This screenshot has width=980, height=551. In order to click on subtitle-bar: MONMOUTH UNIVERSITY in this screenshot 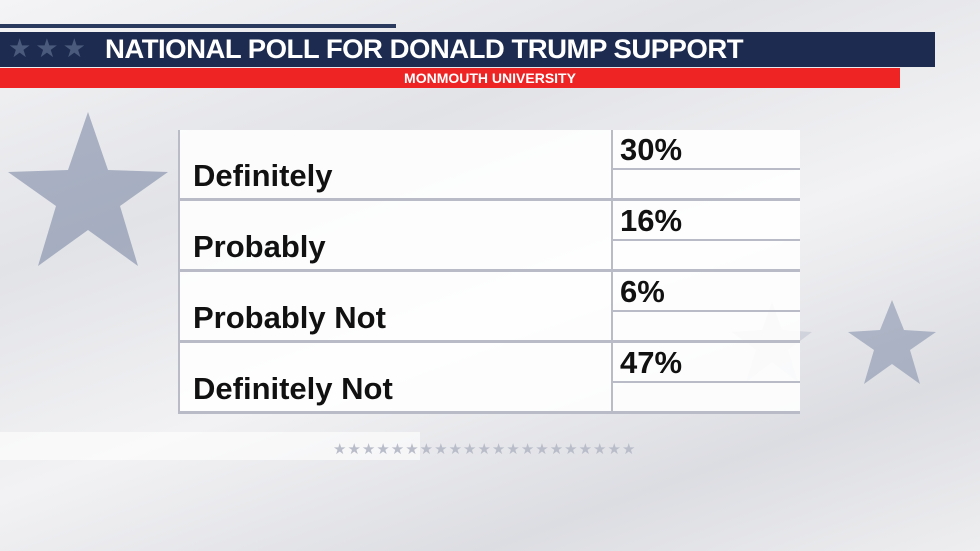, I will do `click(450, 78)`.